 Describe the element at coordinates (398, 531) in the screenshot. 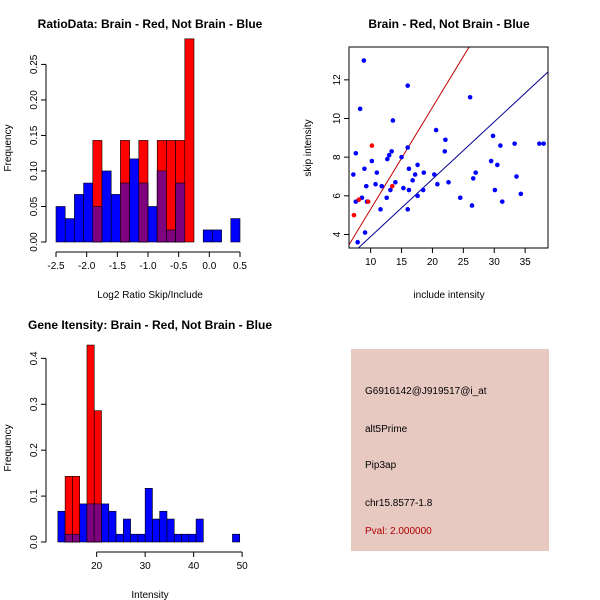

I see `pval-text: Pval: 2.000000` at that location.